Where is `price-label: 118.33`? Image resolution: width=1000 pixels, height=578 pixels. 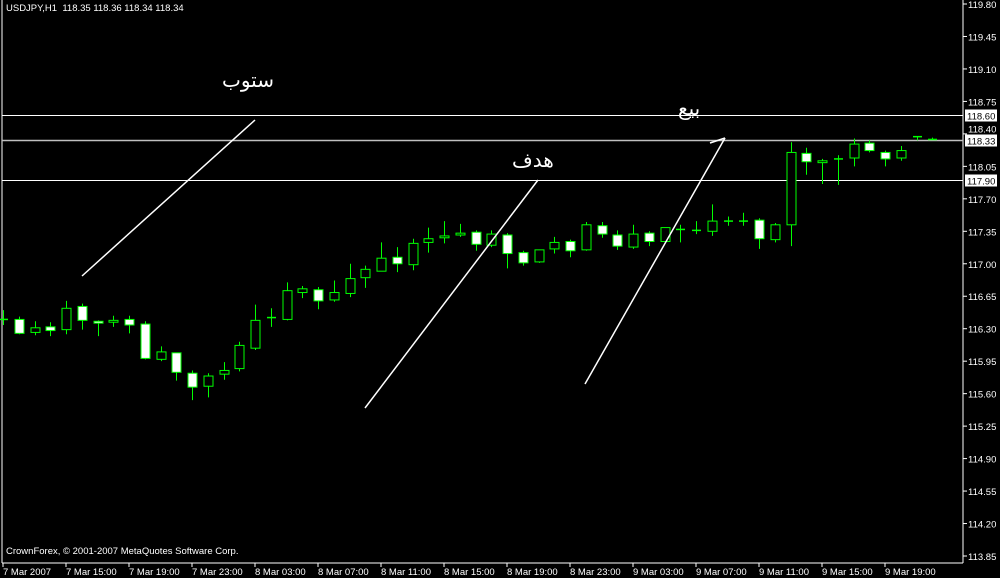 price-label: 118.33 is located at coordinates (981, 142).